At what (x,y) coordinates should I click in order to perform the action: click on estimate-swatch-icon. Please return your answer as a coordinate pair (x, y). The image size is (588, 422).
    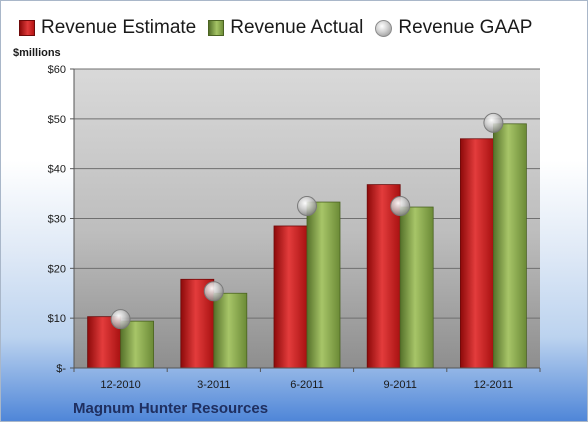
    Looking at the image, I should click on (27, 28).